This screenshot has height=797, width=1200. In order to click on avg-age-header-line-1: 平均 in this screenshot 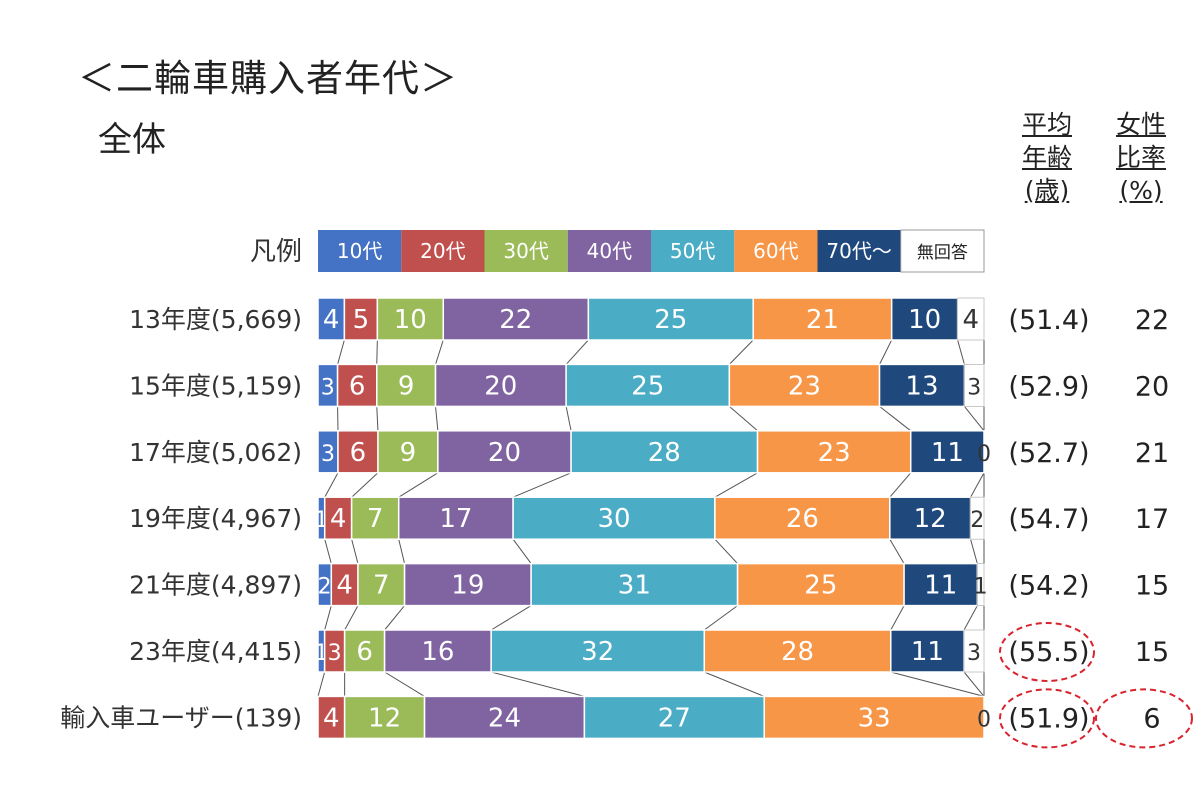, I will do `click(1047, 124)`.